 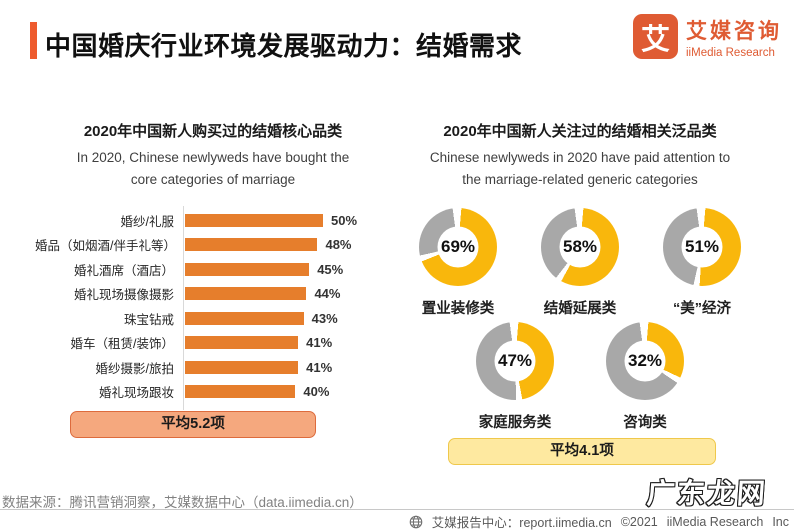 I want to click on left-chart-title-en-line2: core categories of marriage, so click(x=213, y=179).